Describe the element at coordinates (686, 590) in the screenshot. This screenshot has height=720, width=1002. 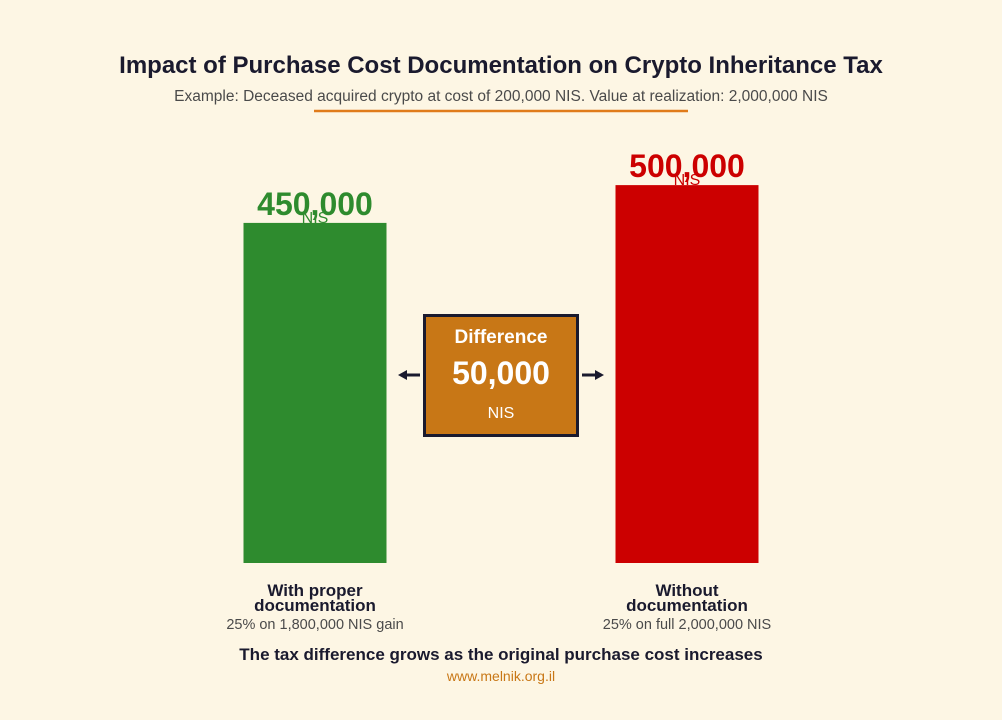
I see `category-label-without-documentation-line-1: Without` at that location.